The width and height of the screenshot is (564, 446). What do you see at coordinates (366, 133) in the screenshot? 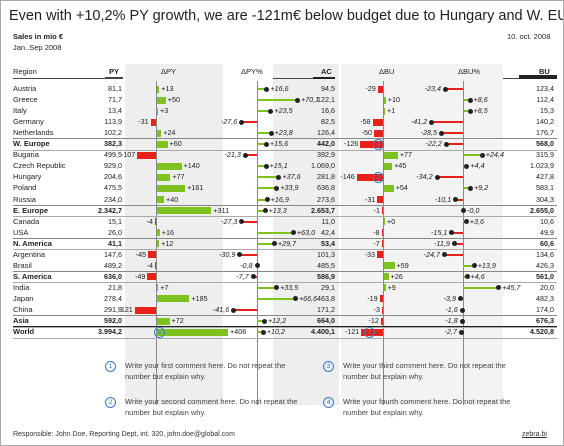
I see `dbu-label: -50` at bounding box center [366, 133].